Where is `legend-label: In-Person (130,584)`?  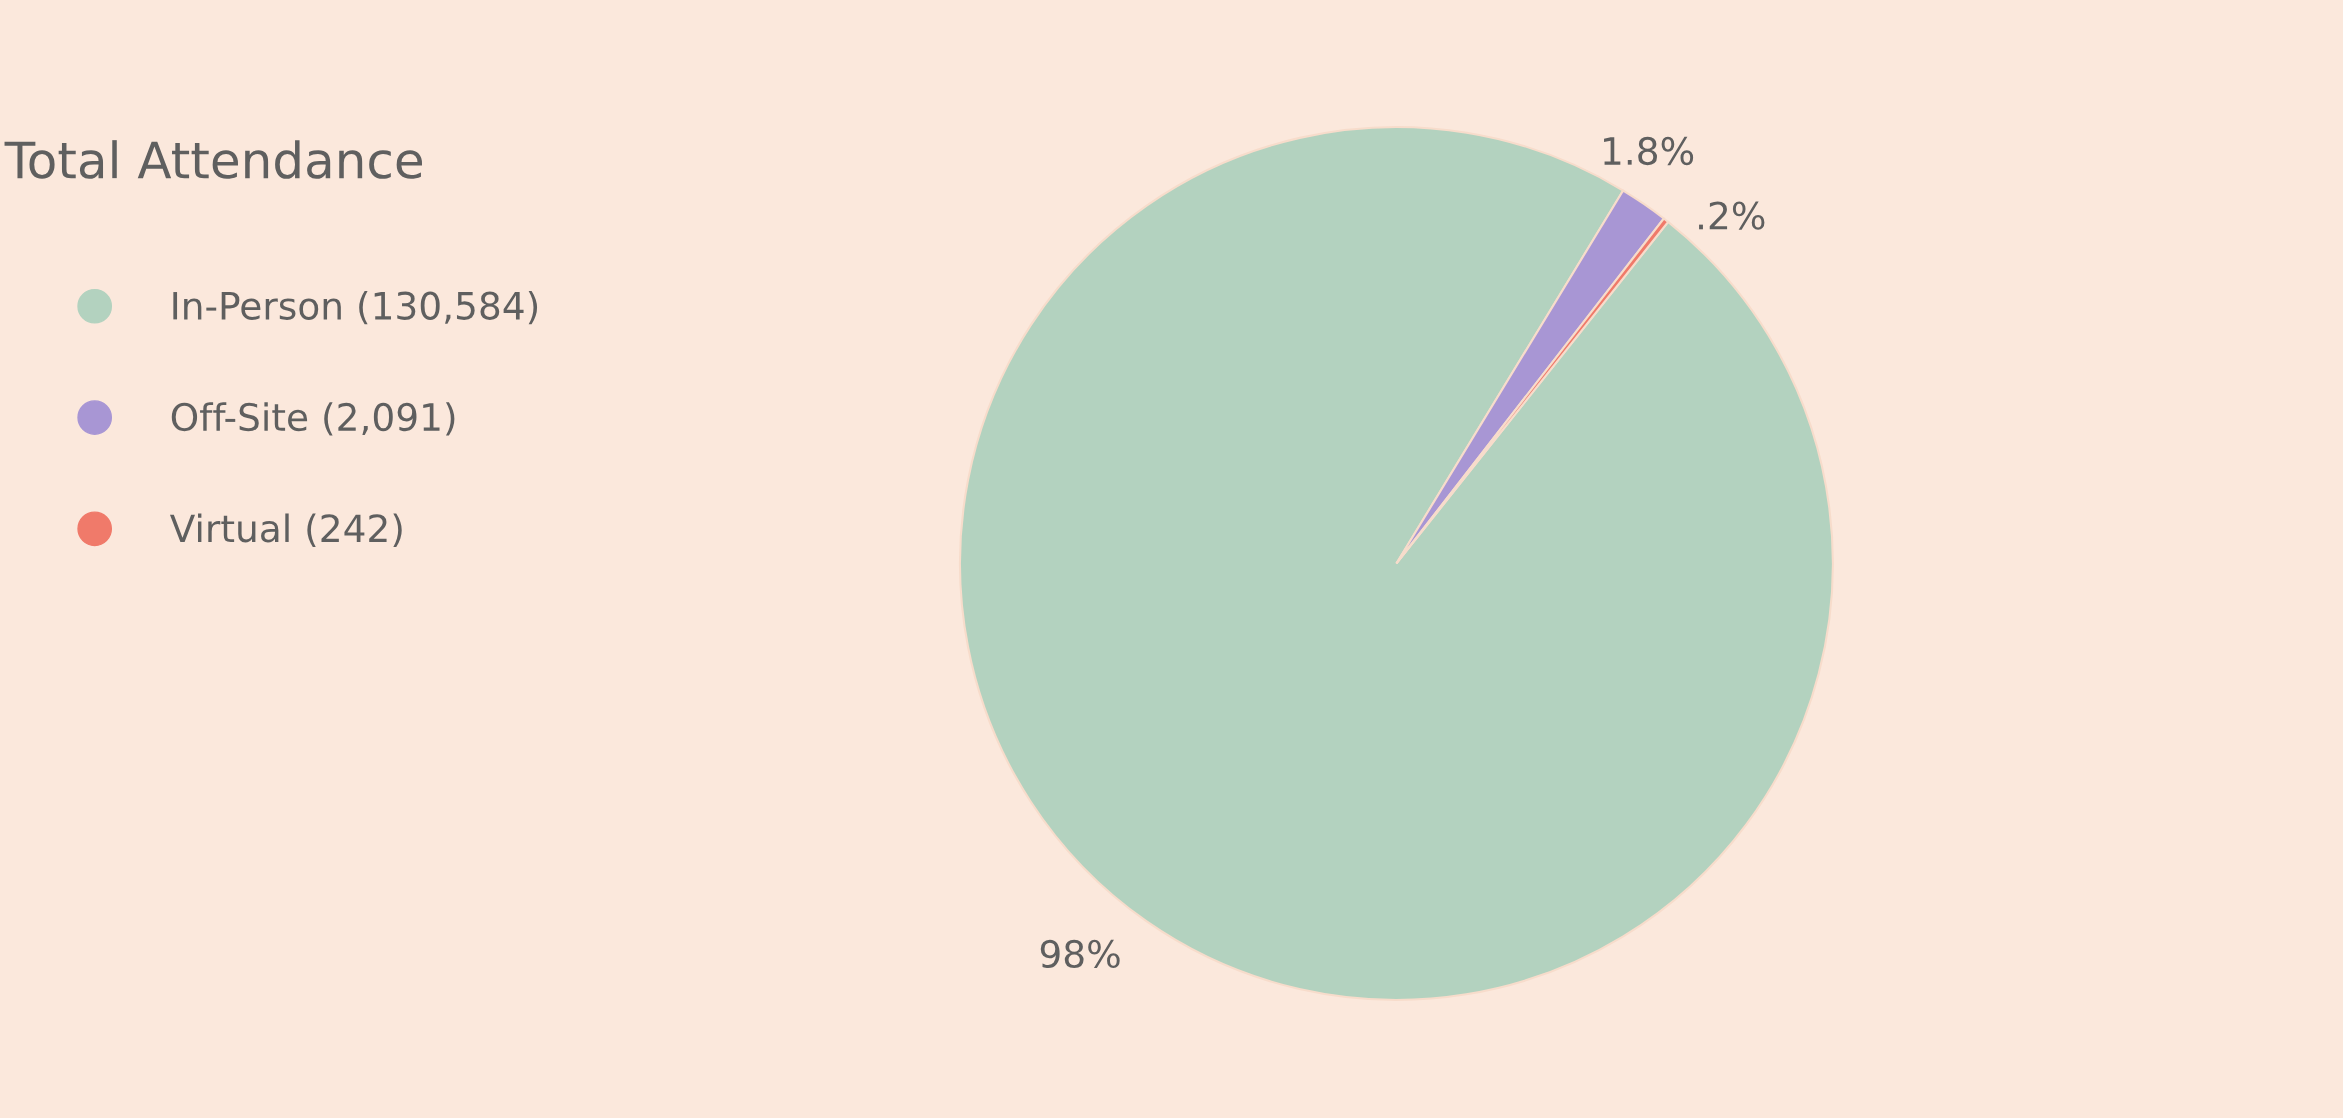 legend-label: In-Person (130,584) is located at coordinates (355, 307).